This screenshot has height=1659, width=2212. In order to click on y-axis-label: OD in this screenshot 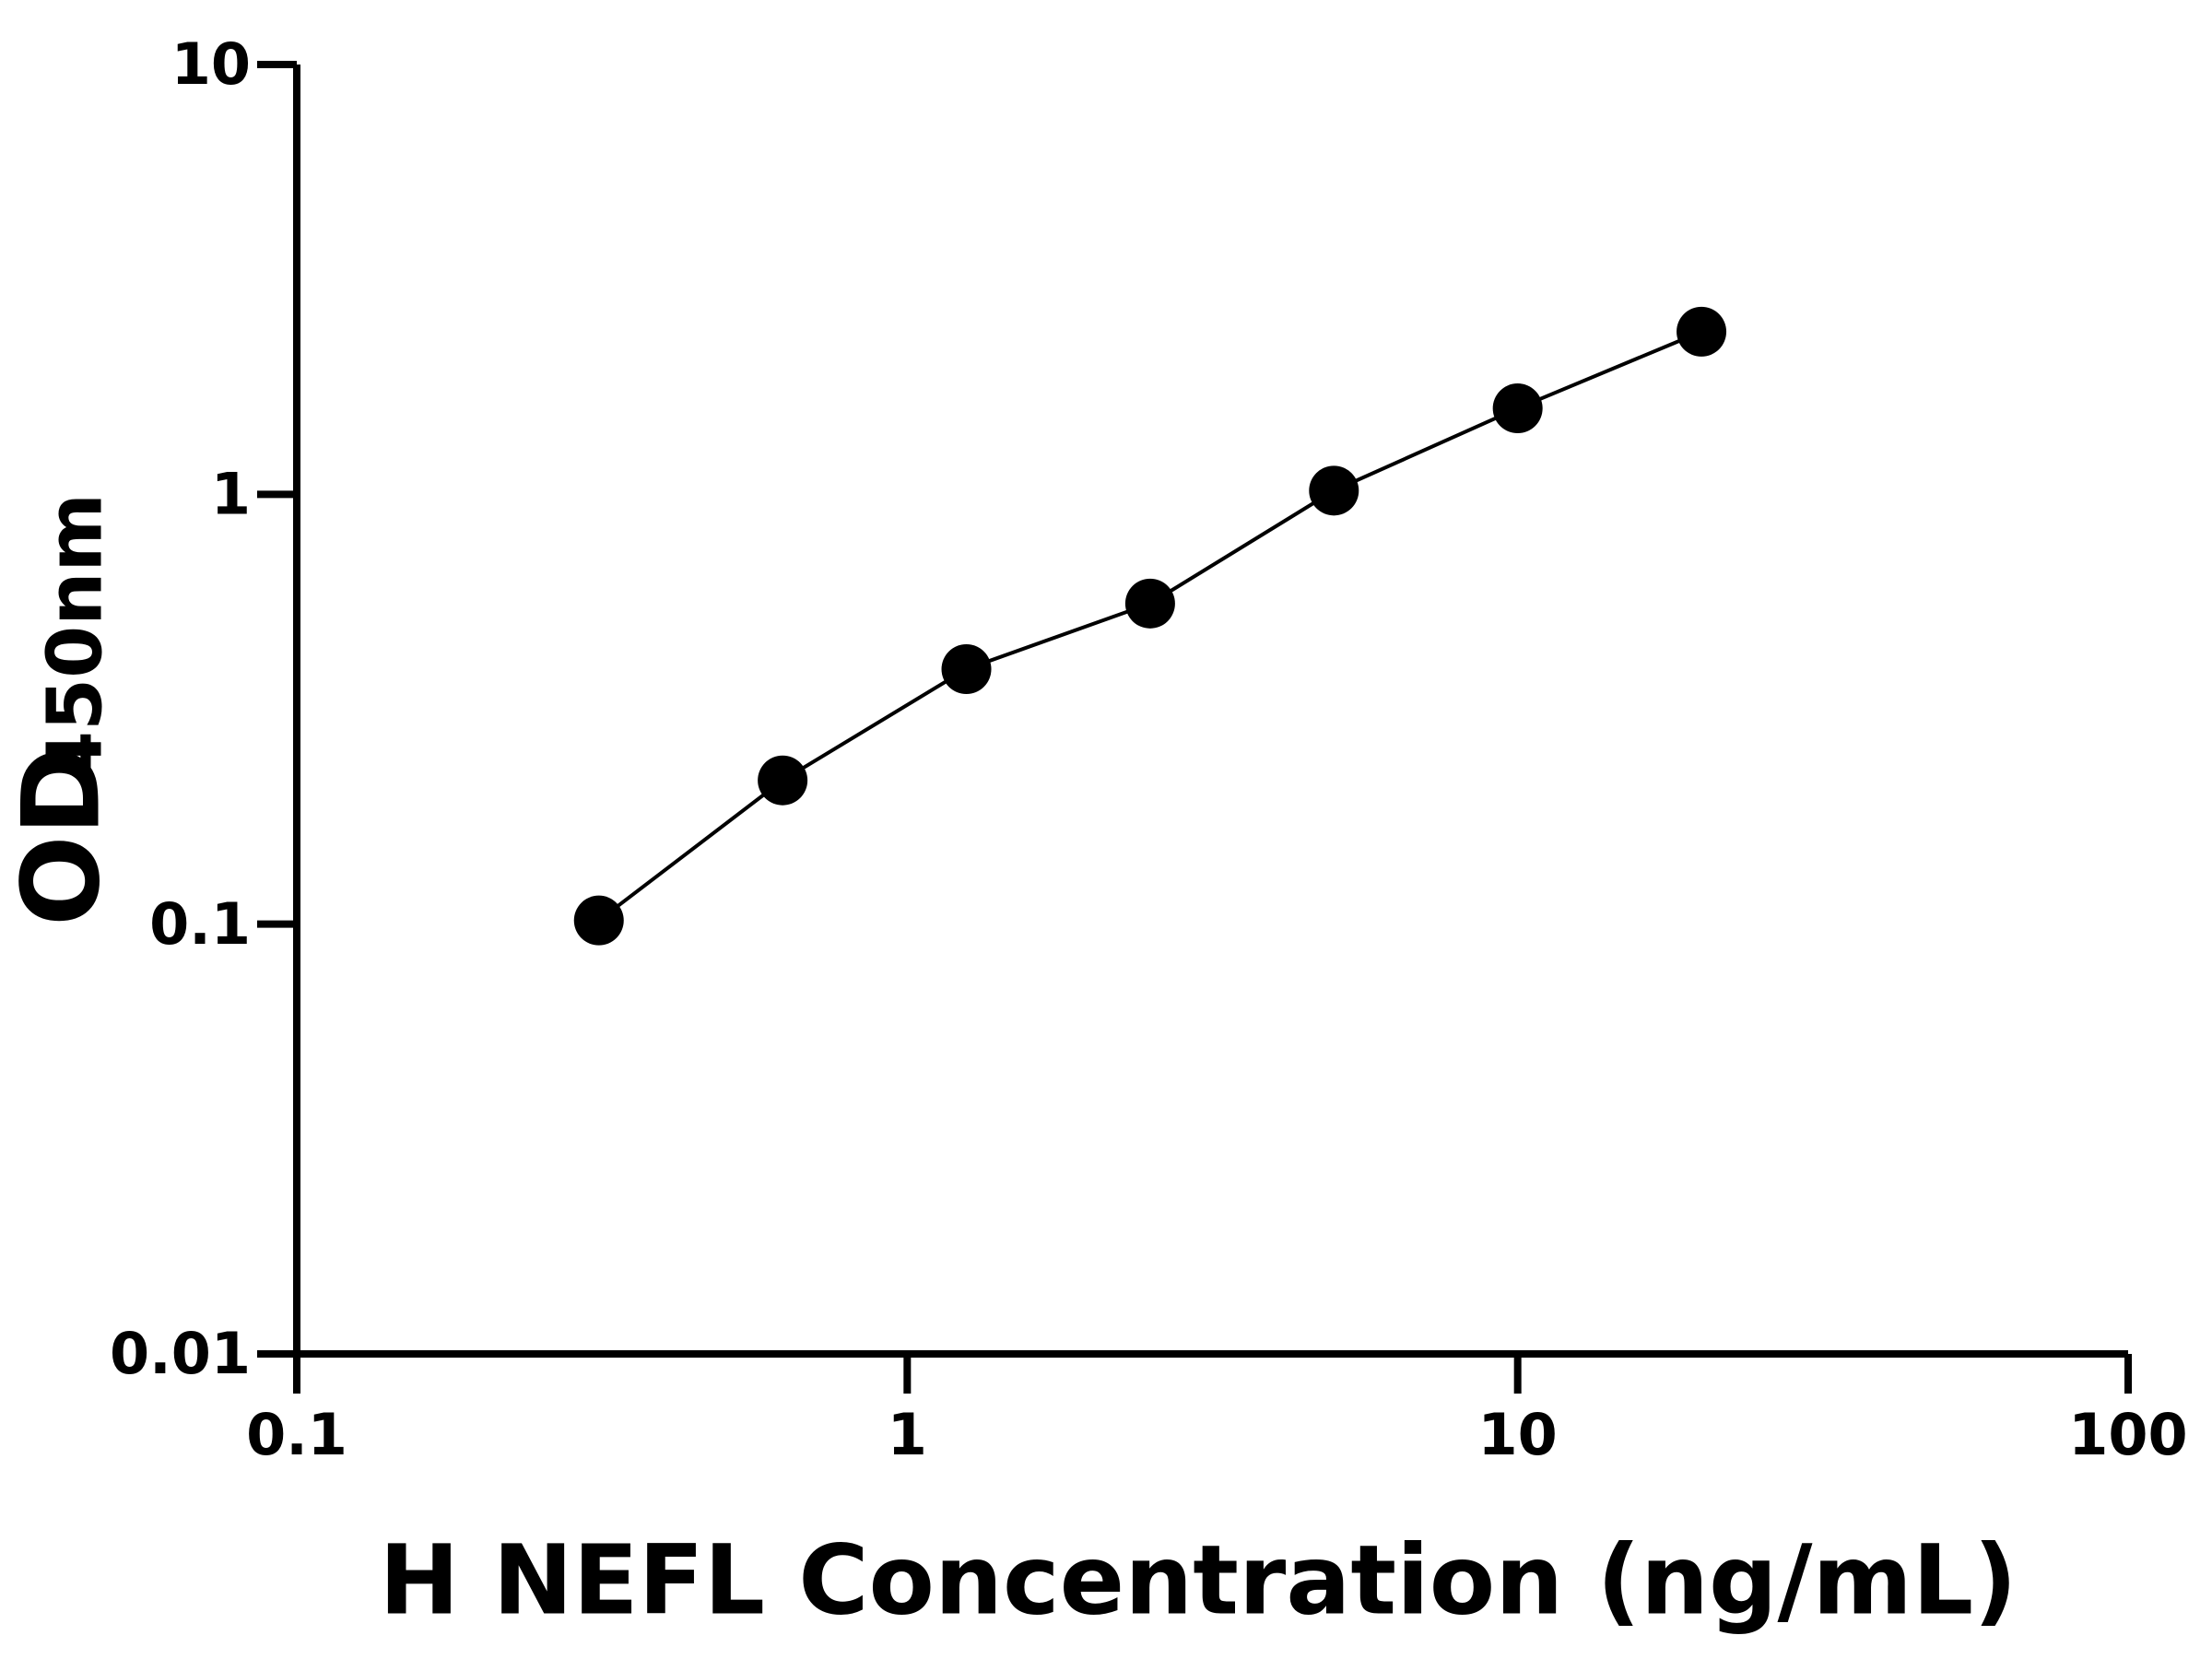, I will do `click(62, 836)`.